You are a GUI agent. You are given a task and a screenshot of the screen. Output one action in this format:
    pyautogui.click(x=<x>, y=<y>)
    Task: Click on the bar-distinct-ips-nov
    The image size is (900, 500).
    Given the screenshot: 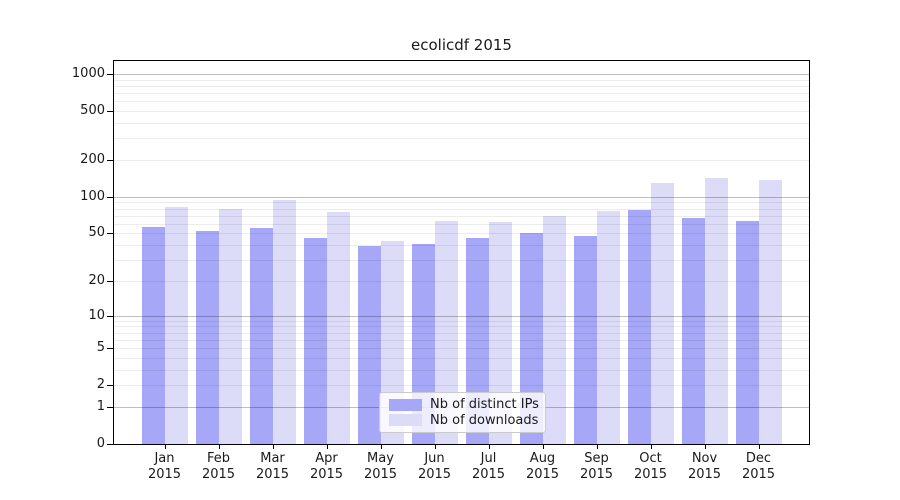 What is the action you would take?
    pyautogui.click(x=693, y=331)
    